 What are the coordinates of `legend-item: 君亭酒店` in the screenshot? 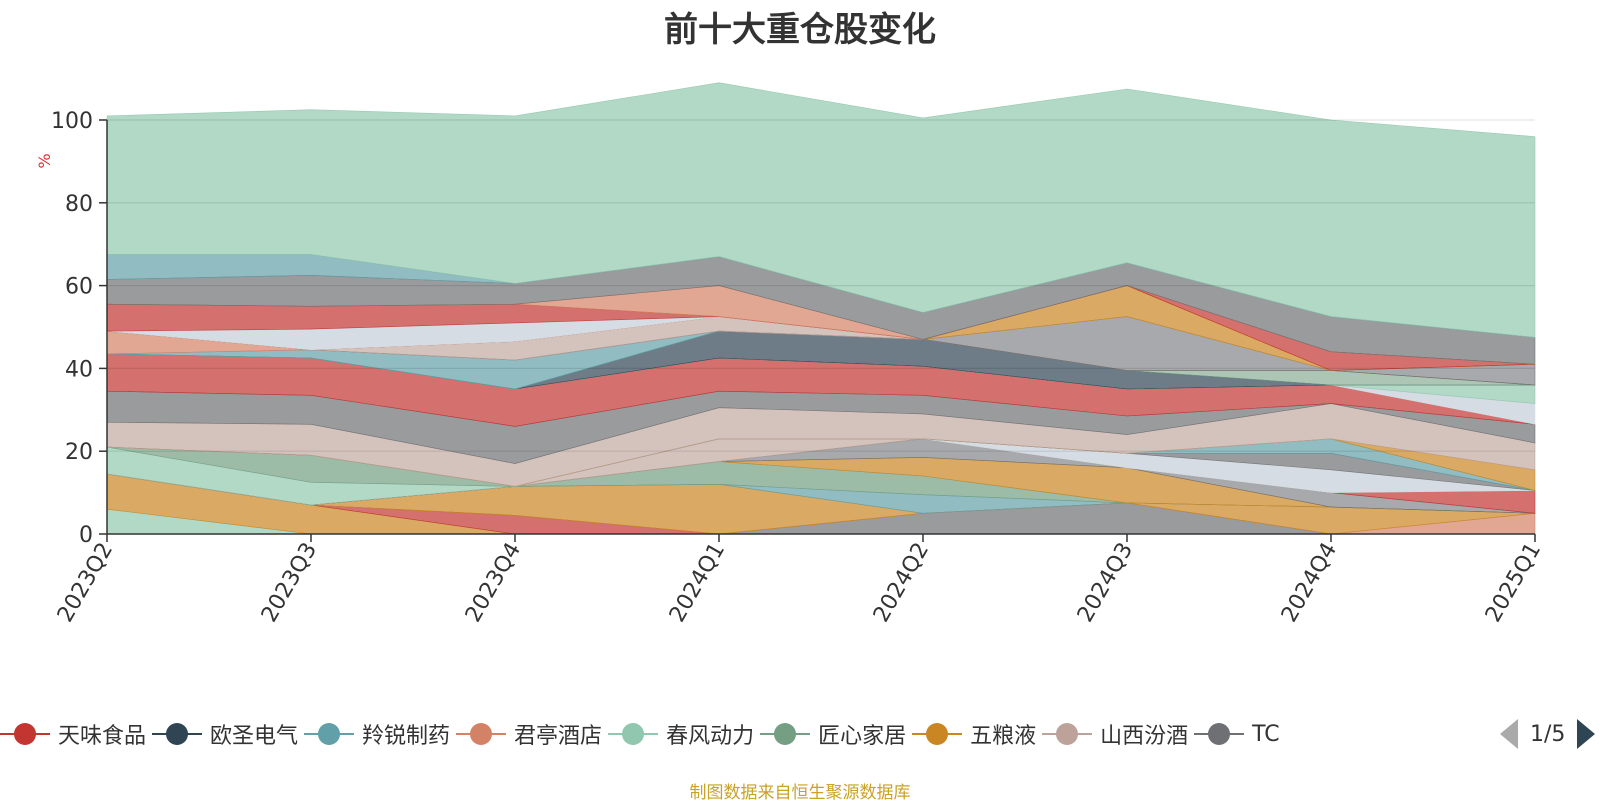 It's located at (529, 734).